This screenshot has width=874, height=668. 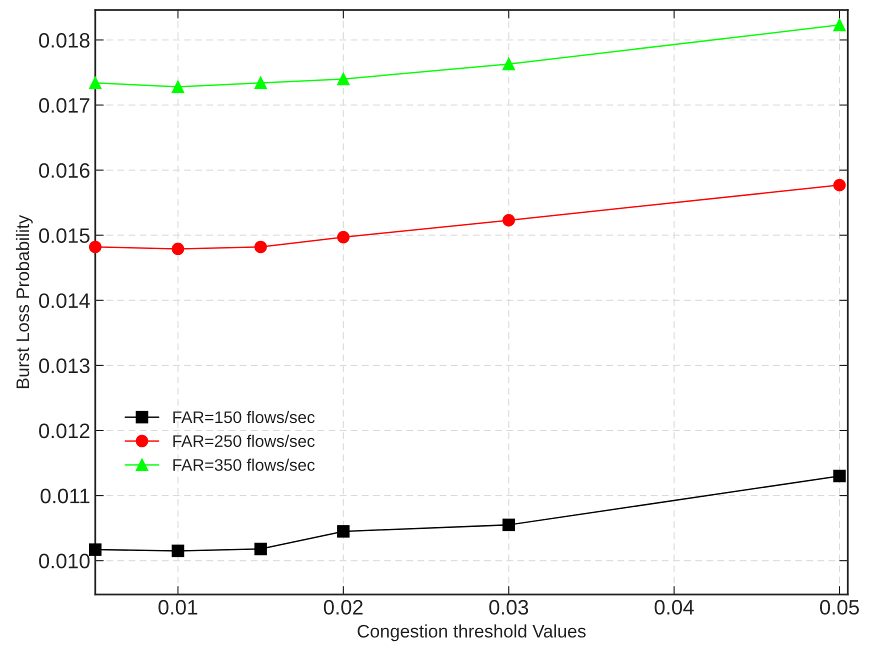 What do you see at coordinates (178, 607) in the screenshot?
I see `x-tick-label: 0.01` at bounding box center [178, 607].